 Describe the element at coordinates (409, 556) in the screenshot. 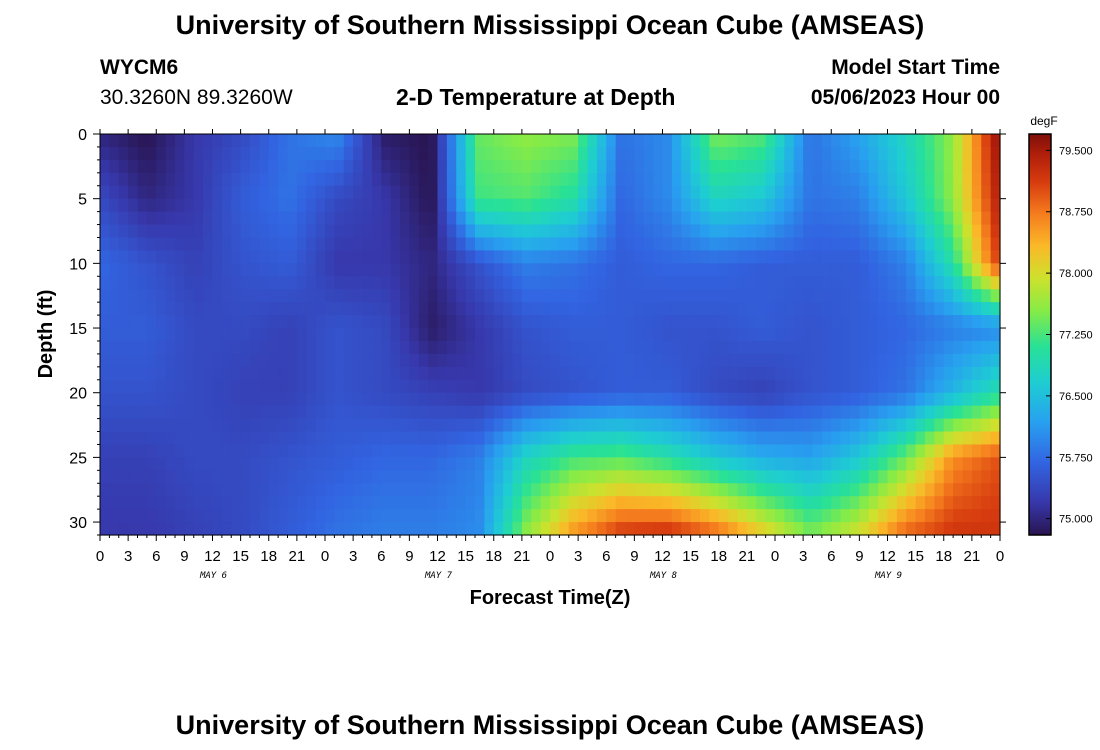

I see `x-tick-label: 9` at that location.